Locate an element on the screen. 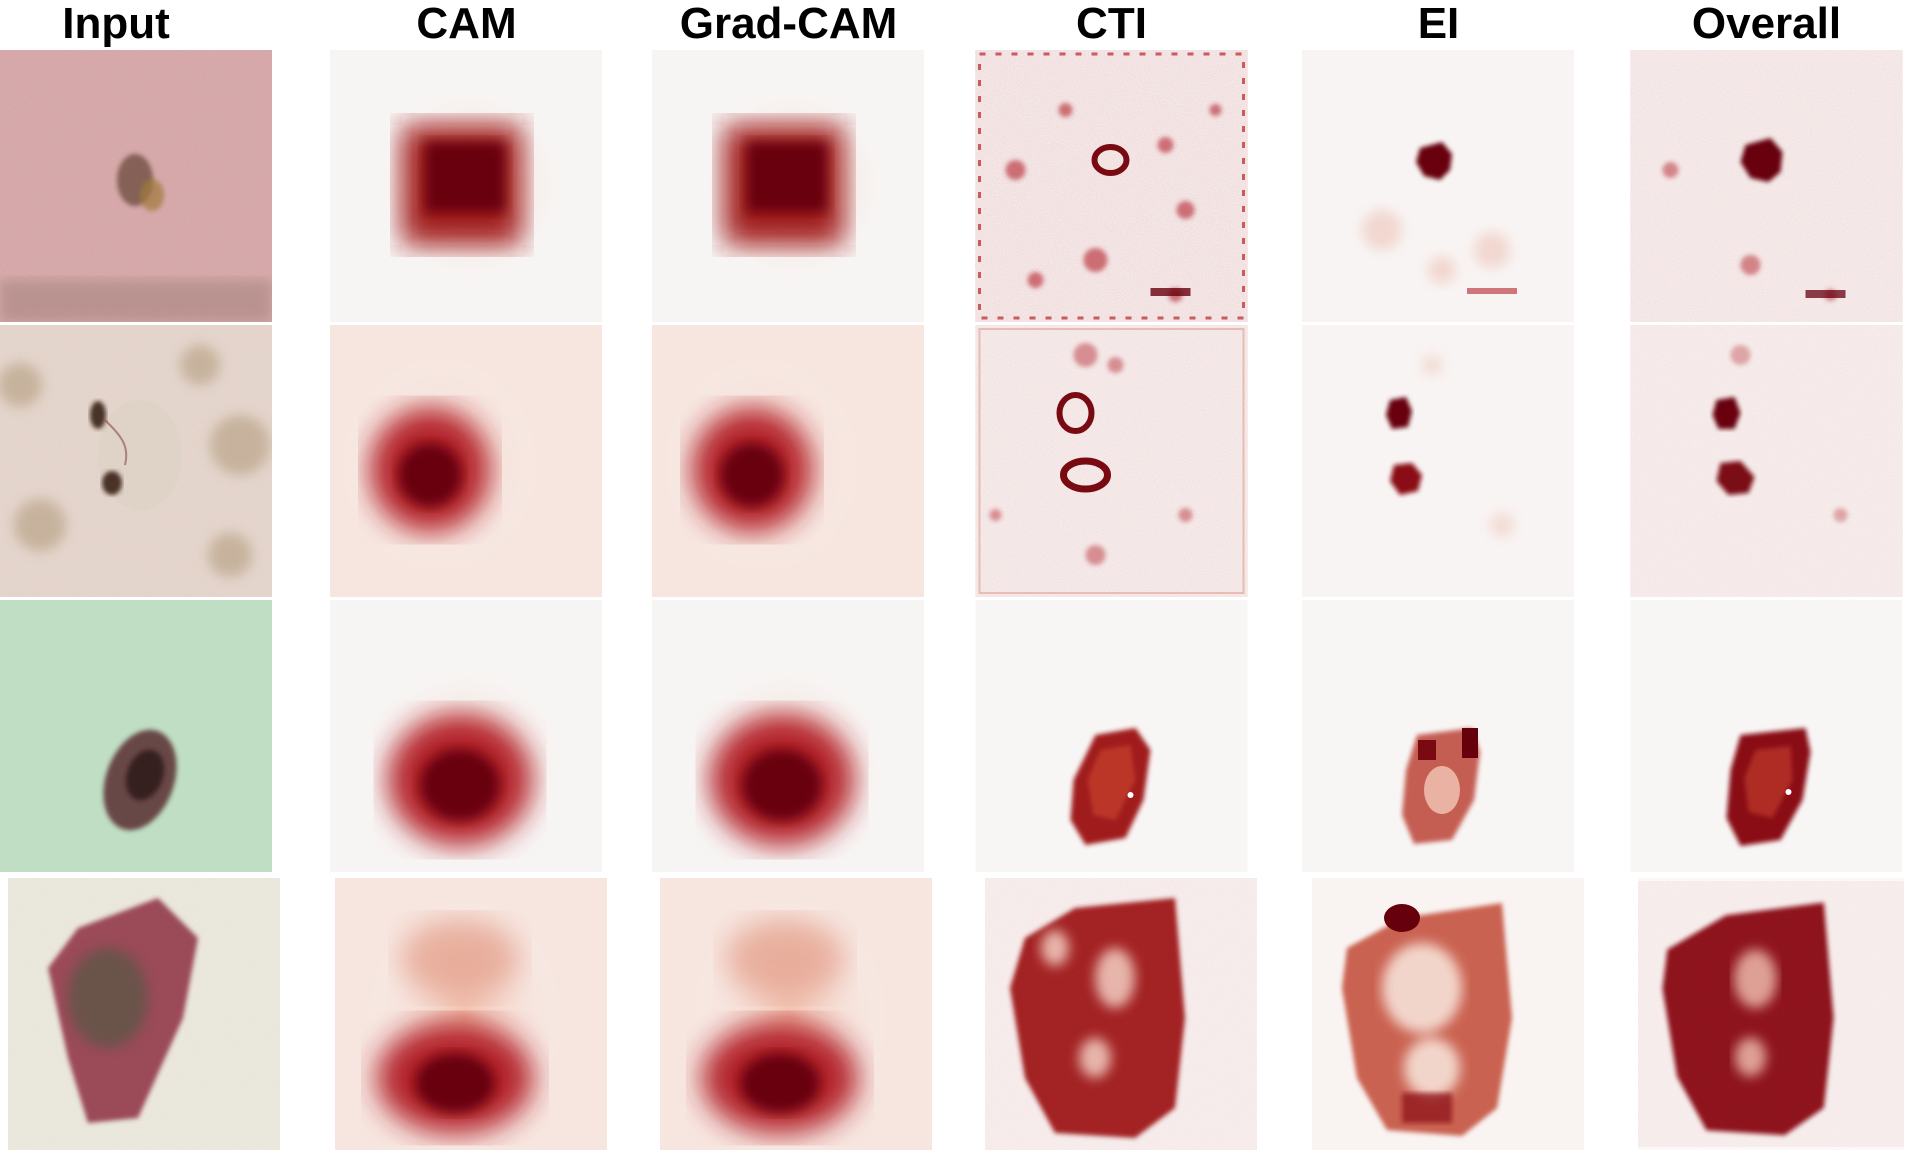  cti-heatmap-row3 is located at coordinates (1111, 736).